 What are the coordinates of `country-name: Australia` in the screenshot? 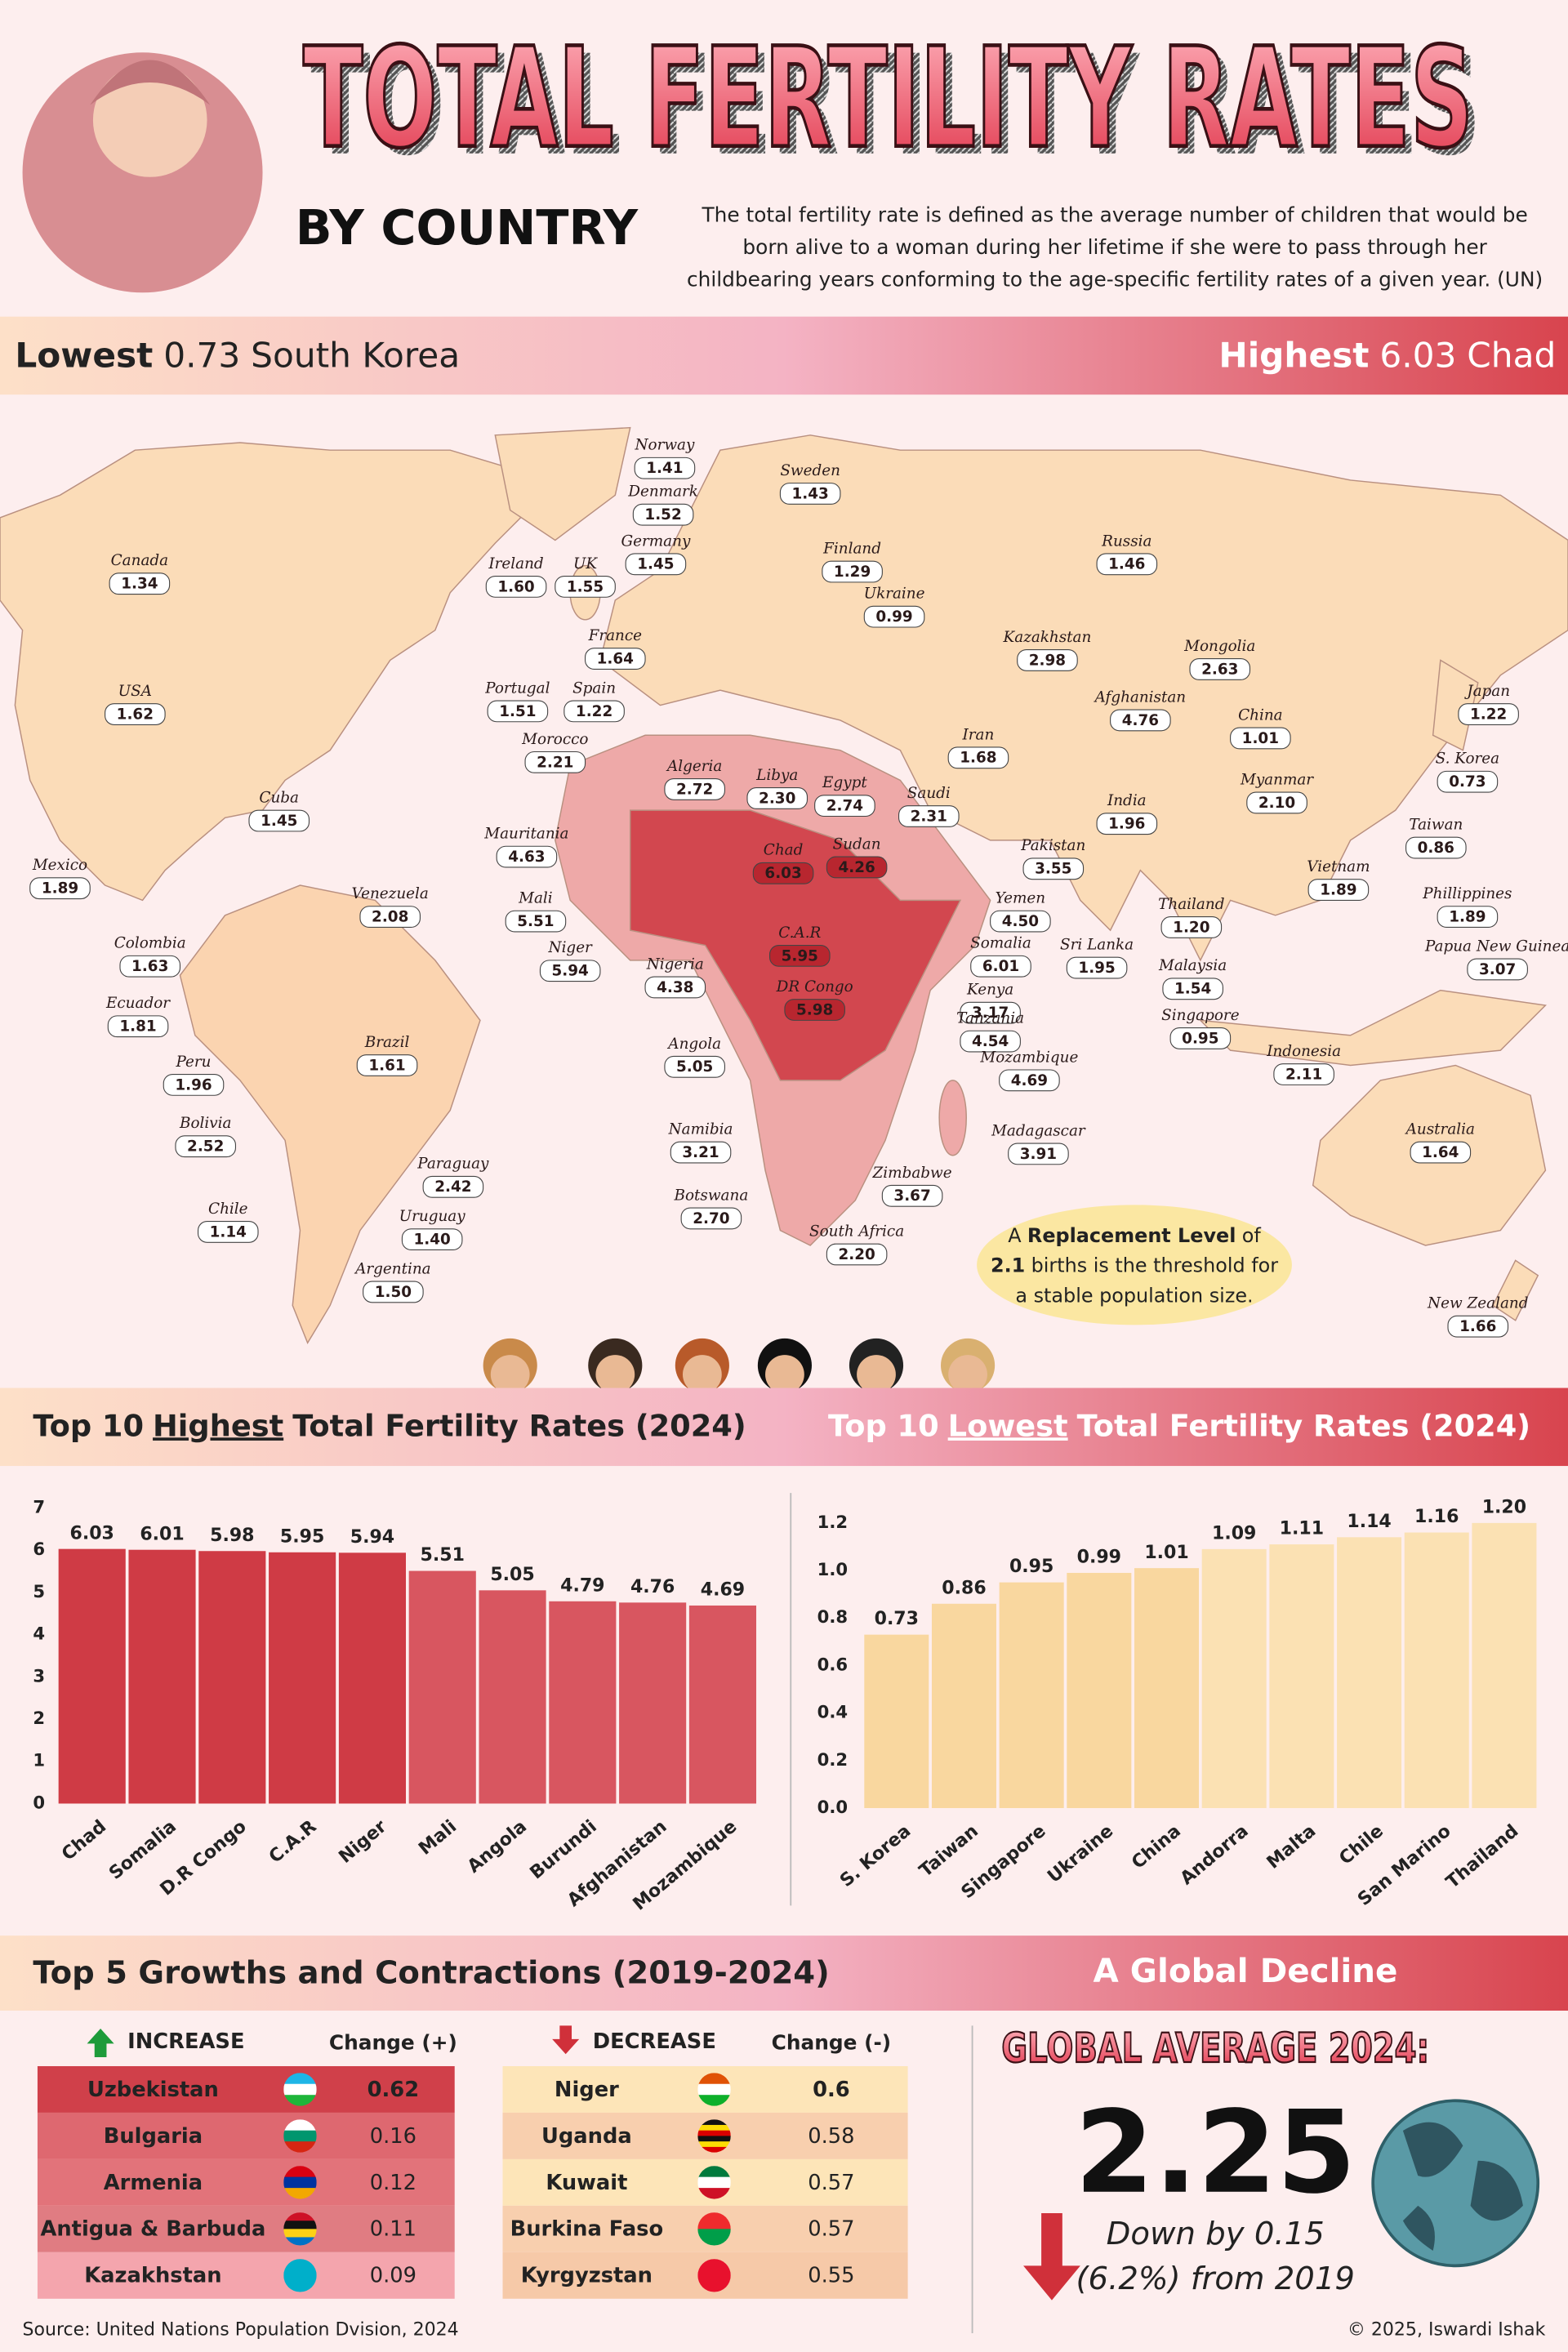 It's located at (1440, 1129).